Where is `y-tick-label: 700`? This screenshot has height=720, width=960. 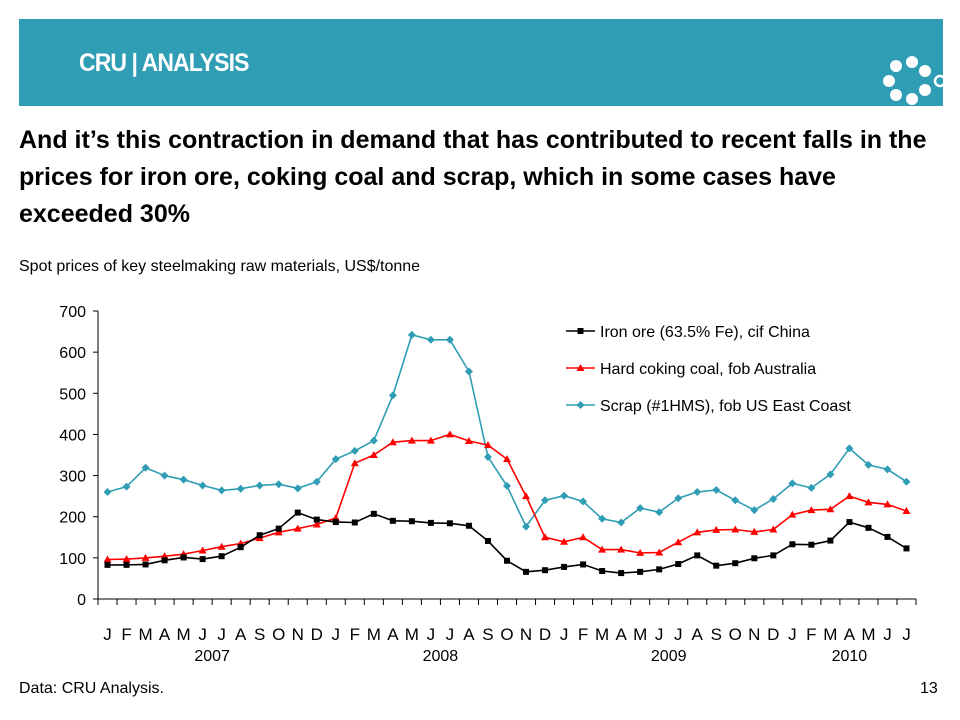
y-tick-label: 700 is located at coordinates (72, 312).